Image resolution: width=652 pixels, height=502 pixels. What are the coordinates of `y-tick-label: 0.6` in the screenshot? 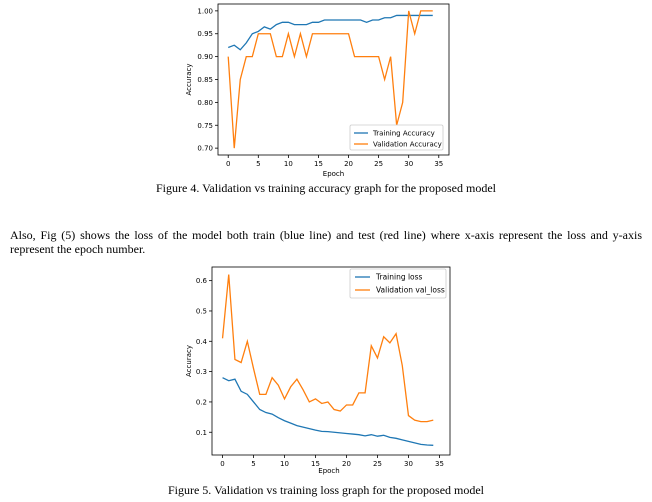 It's located at (202, 281).